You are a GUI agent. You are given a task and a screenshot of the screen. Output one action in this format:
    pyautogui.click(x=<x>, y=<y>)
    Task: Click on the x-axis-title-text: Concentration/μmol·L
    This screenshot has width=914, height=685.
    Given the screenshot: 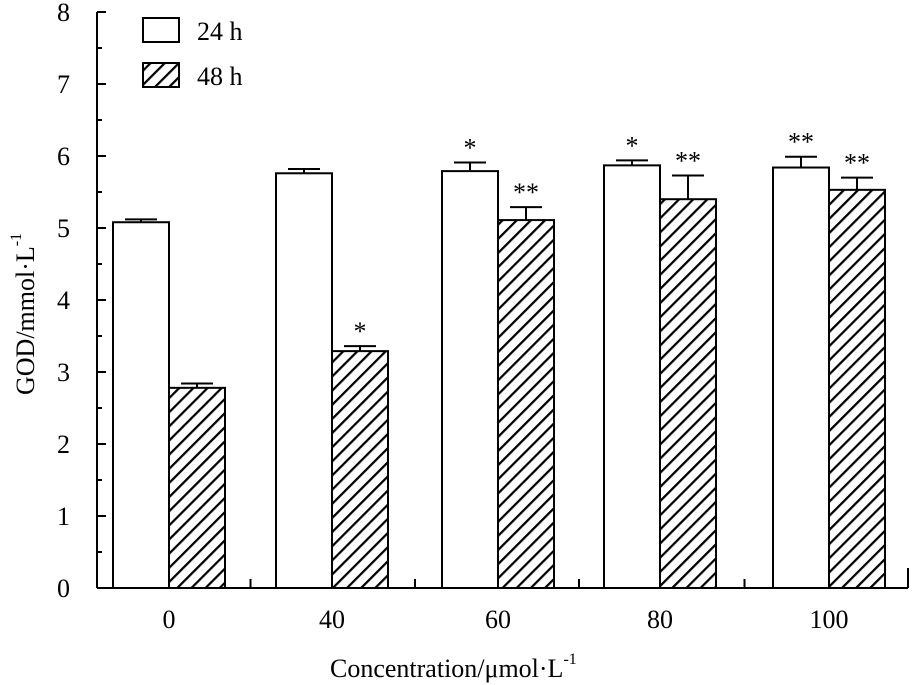 What is the action you would take?
    pyautogui.click(x=446, y=668)
    